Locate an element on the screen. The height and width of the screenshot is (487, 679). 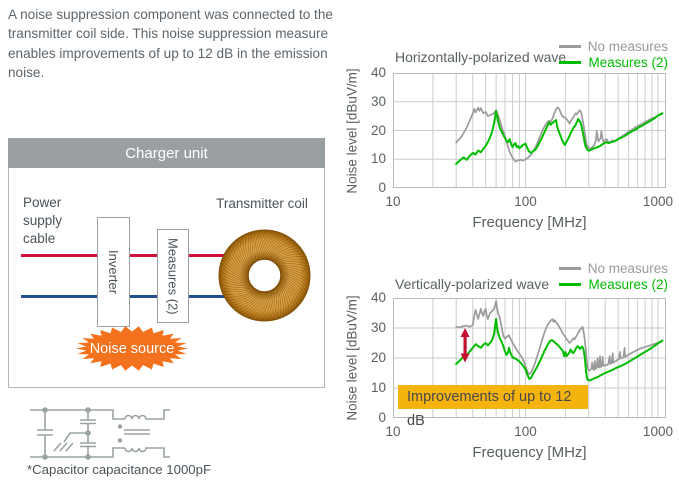
x-tick-100: 100 is located at coordinates (525, 431).